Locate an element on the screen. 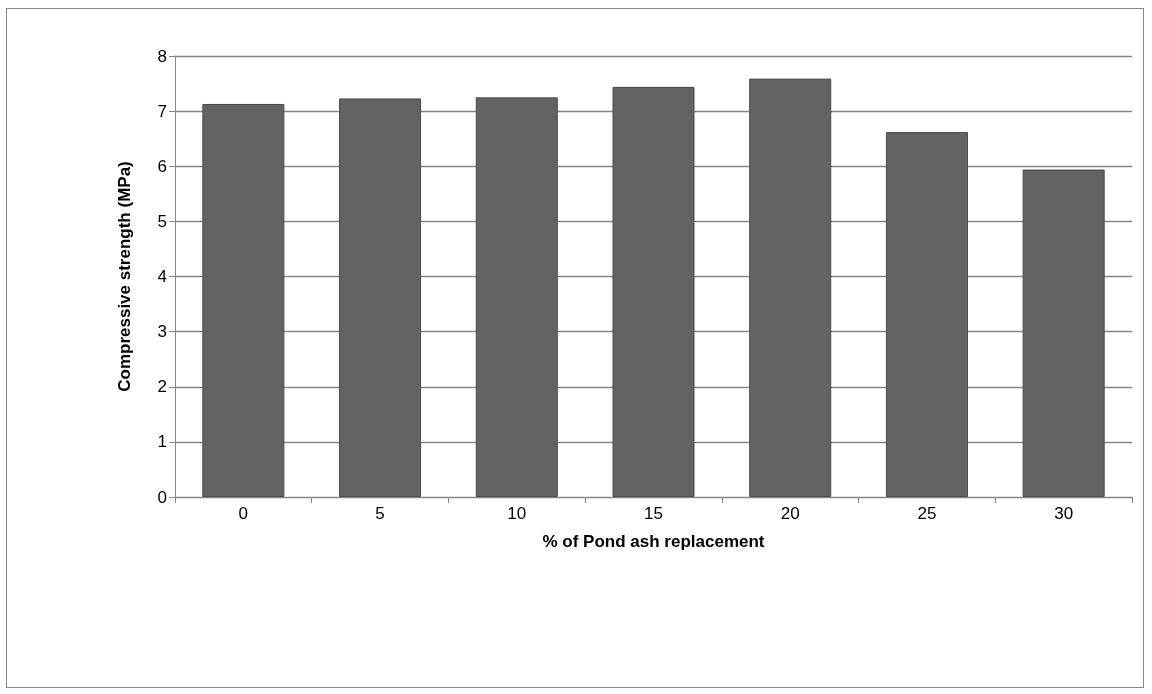  y-tick-label: 4 is located at coordinates (162, 276).